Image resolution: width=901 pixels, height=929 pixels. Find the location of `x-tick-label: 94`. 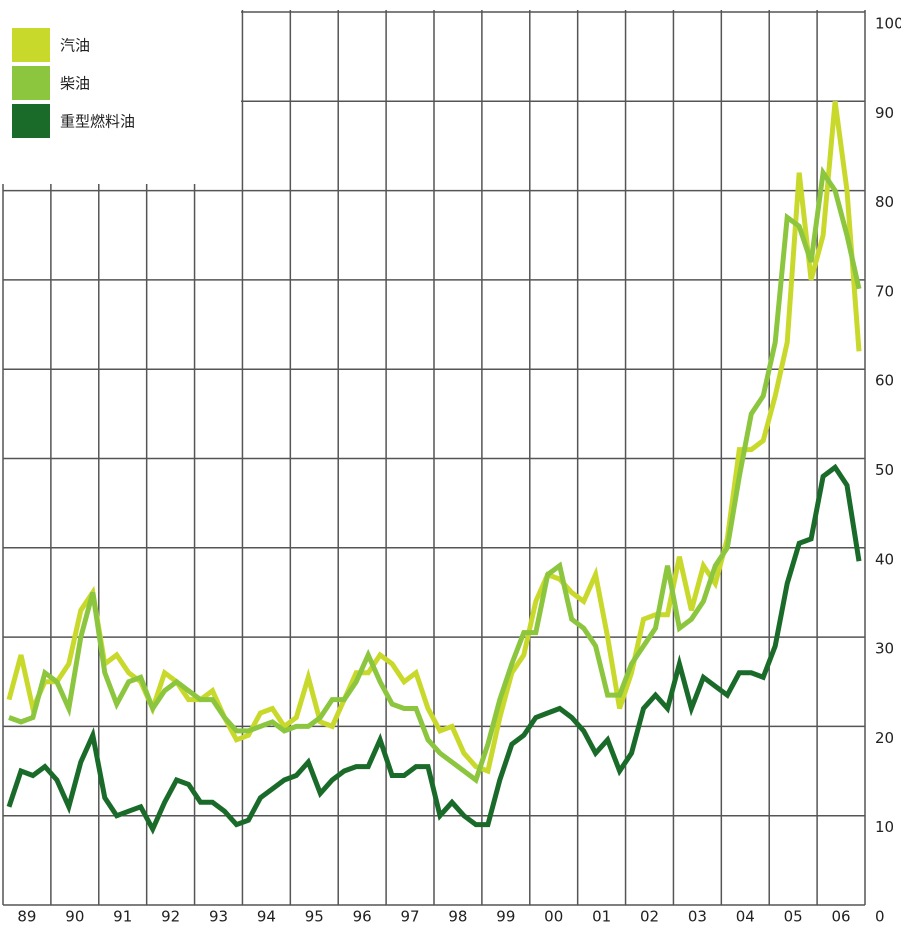

x-tick-label: 94 is located at coordinates (266, 917).